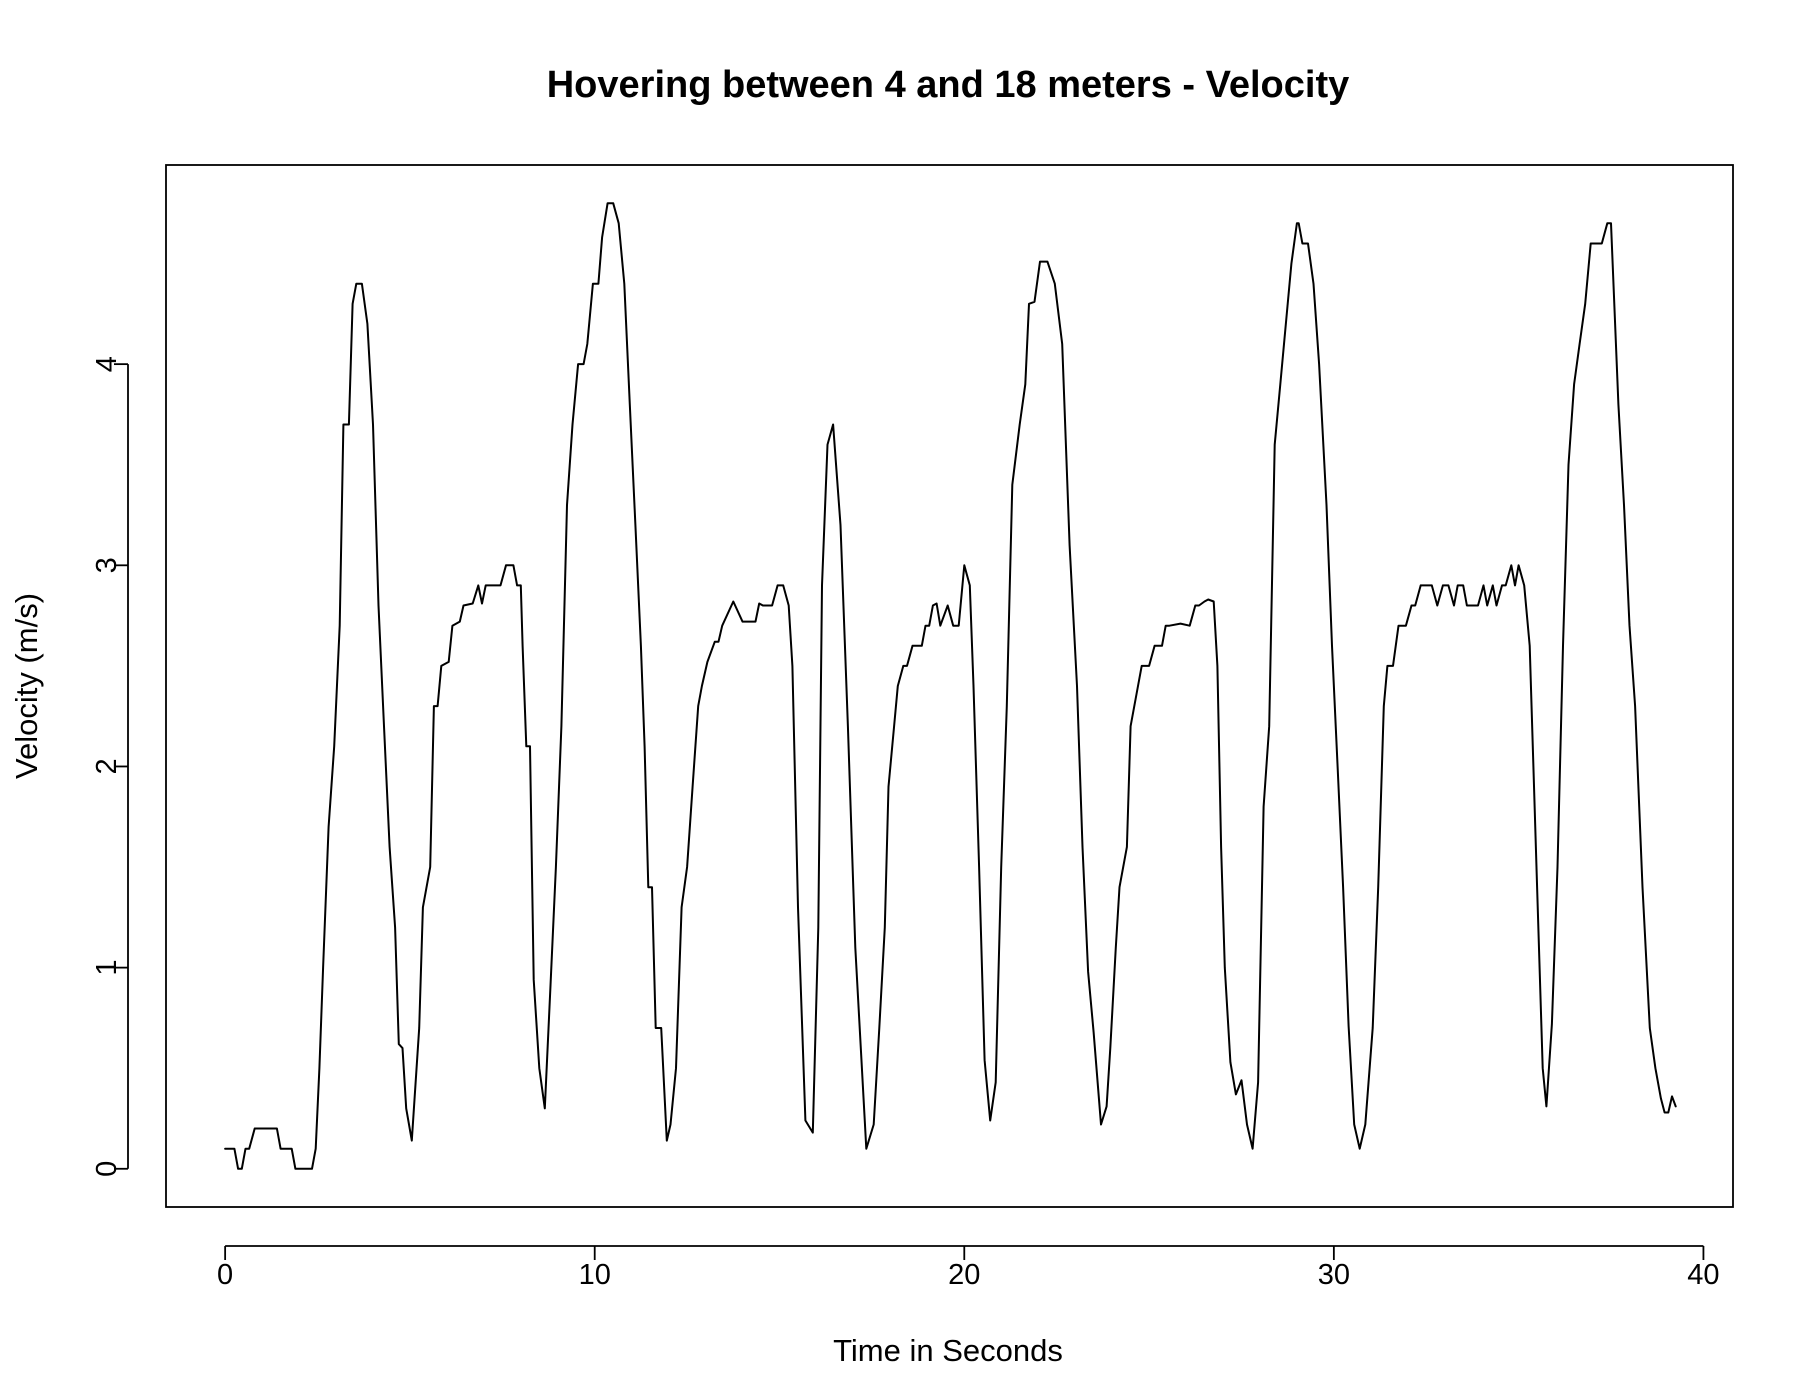 The image size is (1800, 1400). What do you see at coordinates (107, 565) in the screenshot?
I see `y-tick-label: 3` at bounding box center [107, 565].